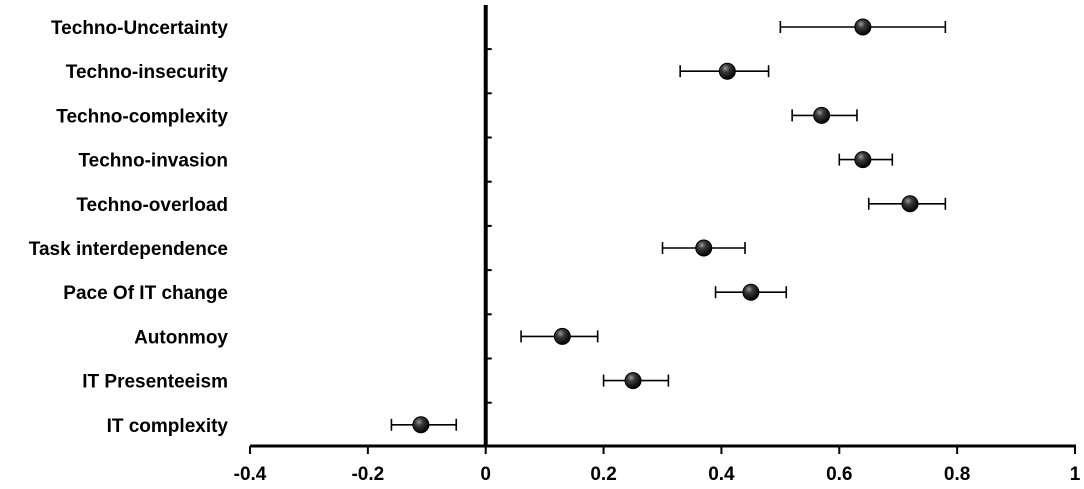  What do you see at coordinates (485, 474) in the screenshot?
I see `x-tick-label: 0` at bounding box center [485, 474].